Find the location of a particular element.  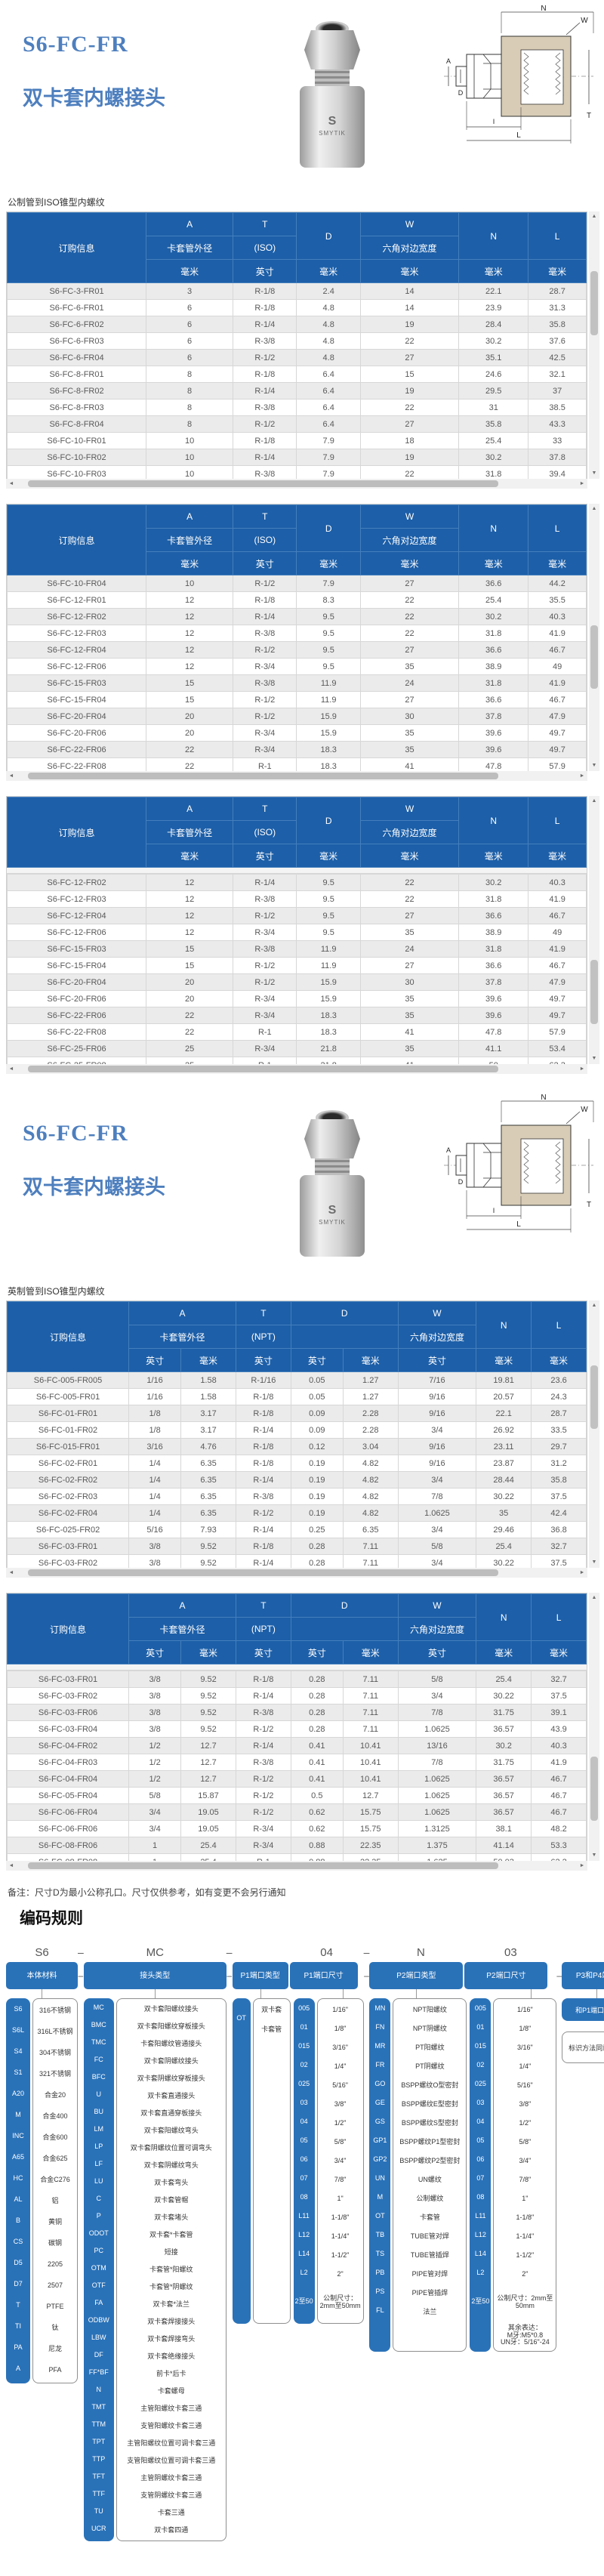

table-cell: 24.3 is located at coordinates (559, 1396).